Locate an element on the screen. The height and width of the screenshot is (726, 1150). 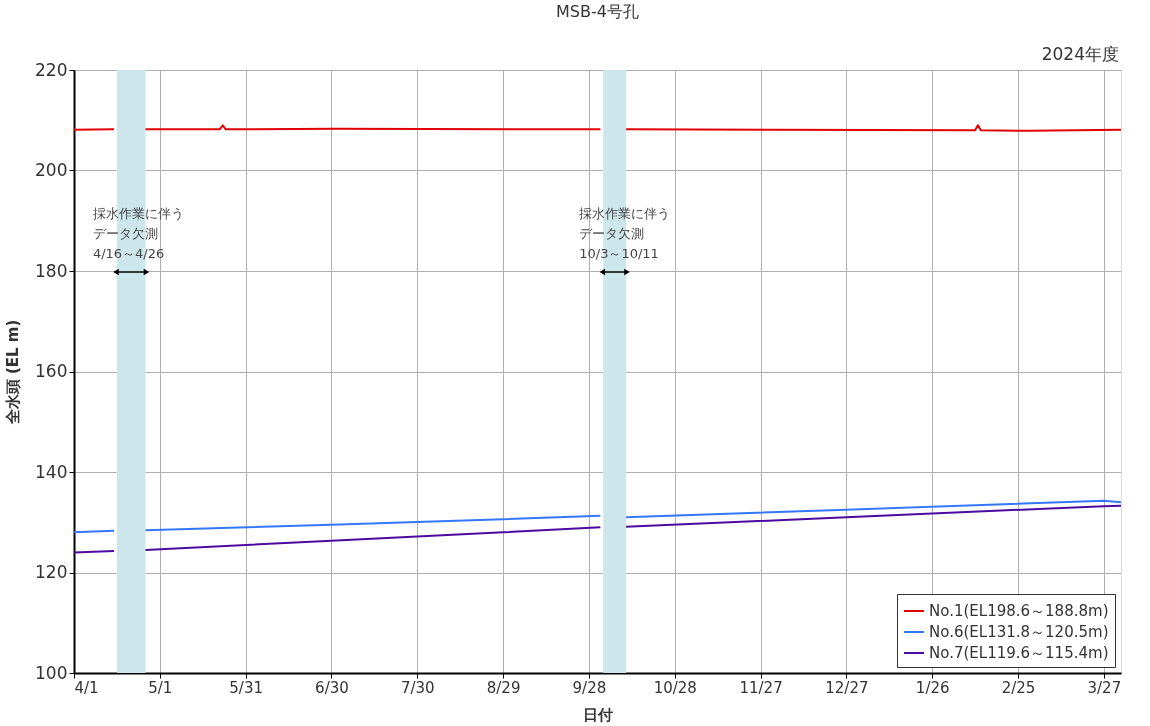
x-axis-title: 日付 is located at coordinates (598, 714).